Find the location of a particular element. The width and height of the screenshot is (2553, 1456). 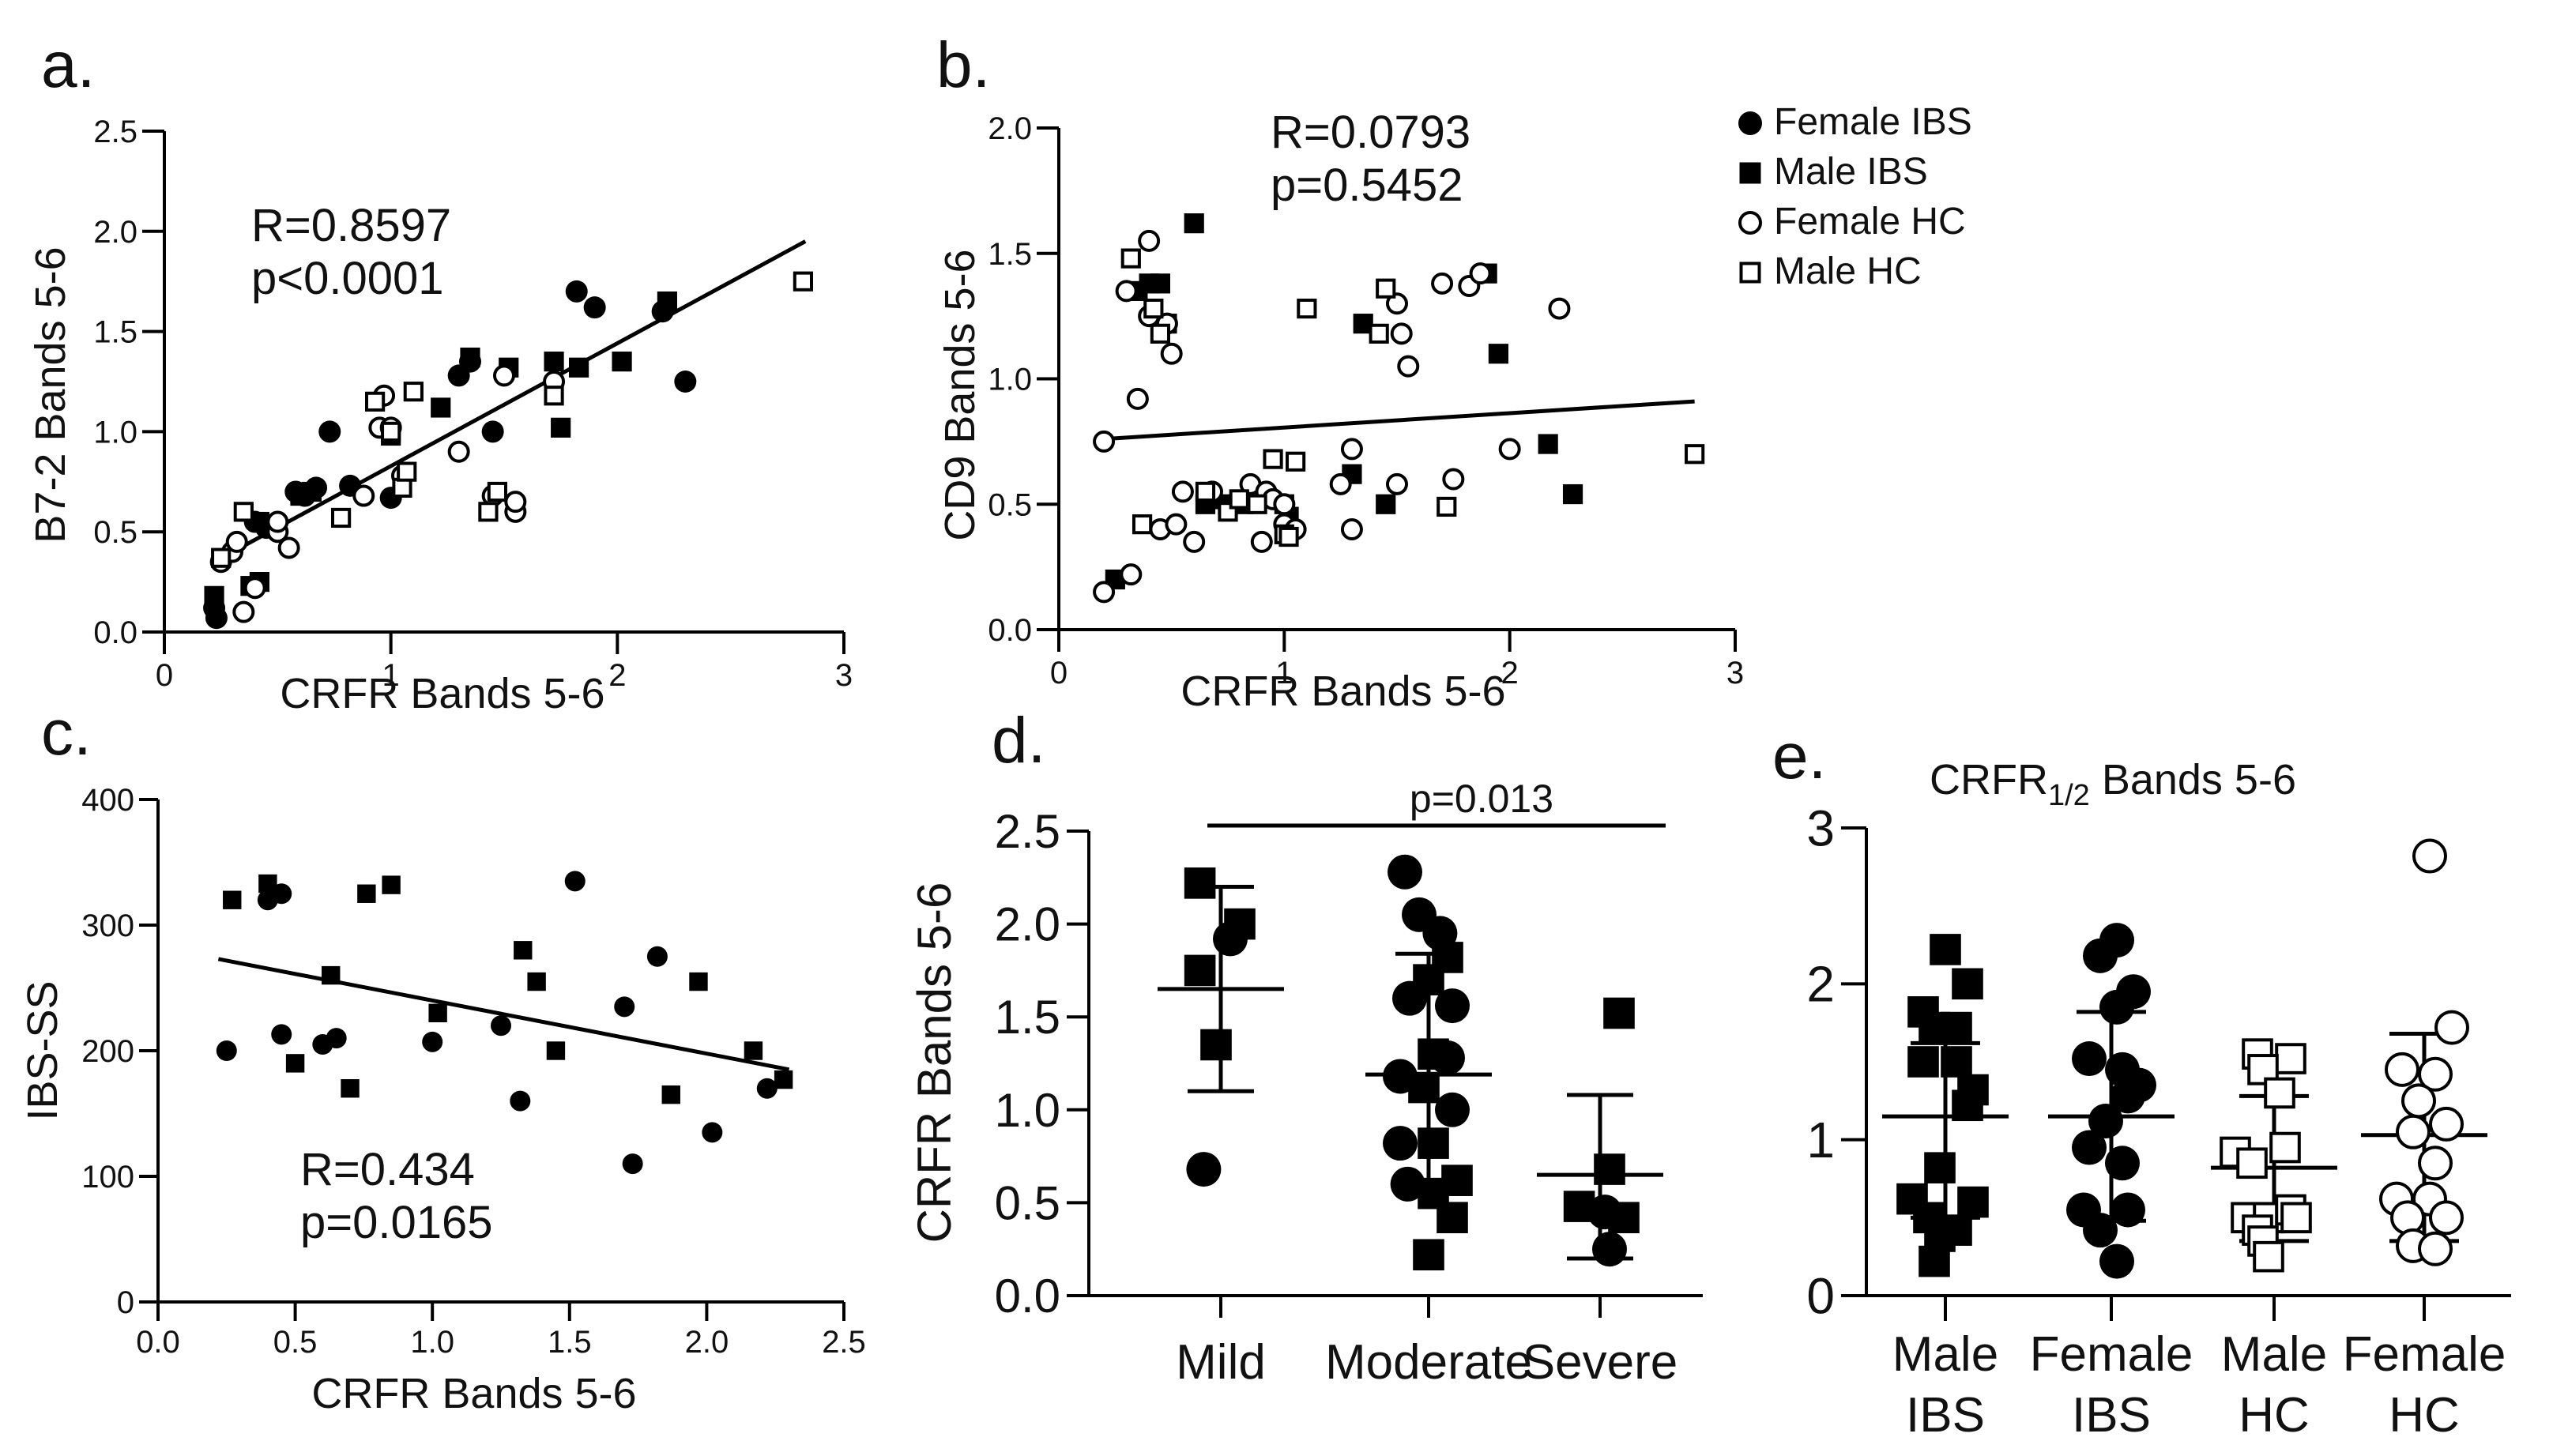

y-axis-title: CD9 Bands 5-6 is located at coordinates (960, 394).